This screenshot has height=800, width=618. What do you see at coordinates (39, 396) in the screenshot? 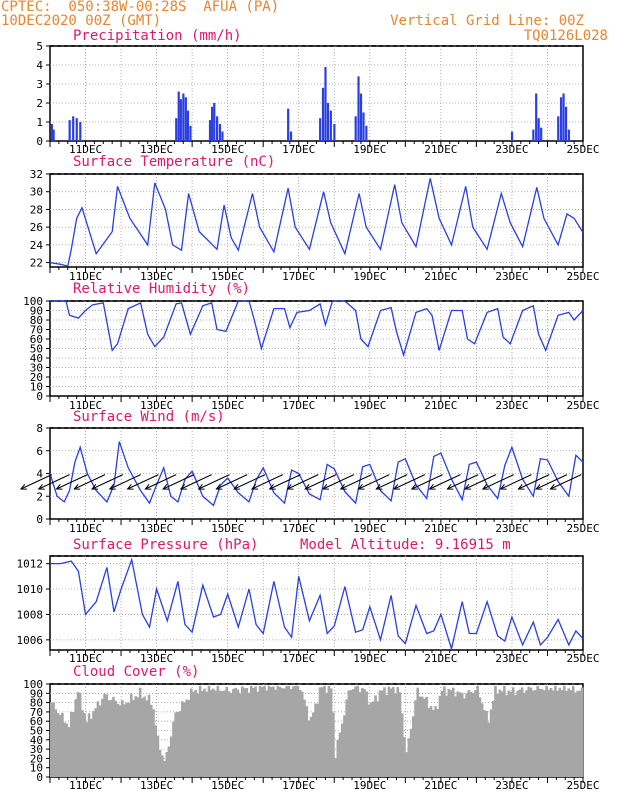
I see `y-tick-label: 0` at bounding box center [39, 396].